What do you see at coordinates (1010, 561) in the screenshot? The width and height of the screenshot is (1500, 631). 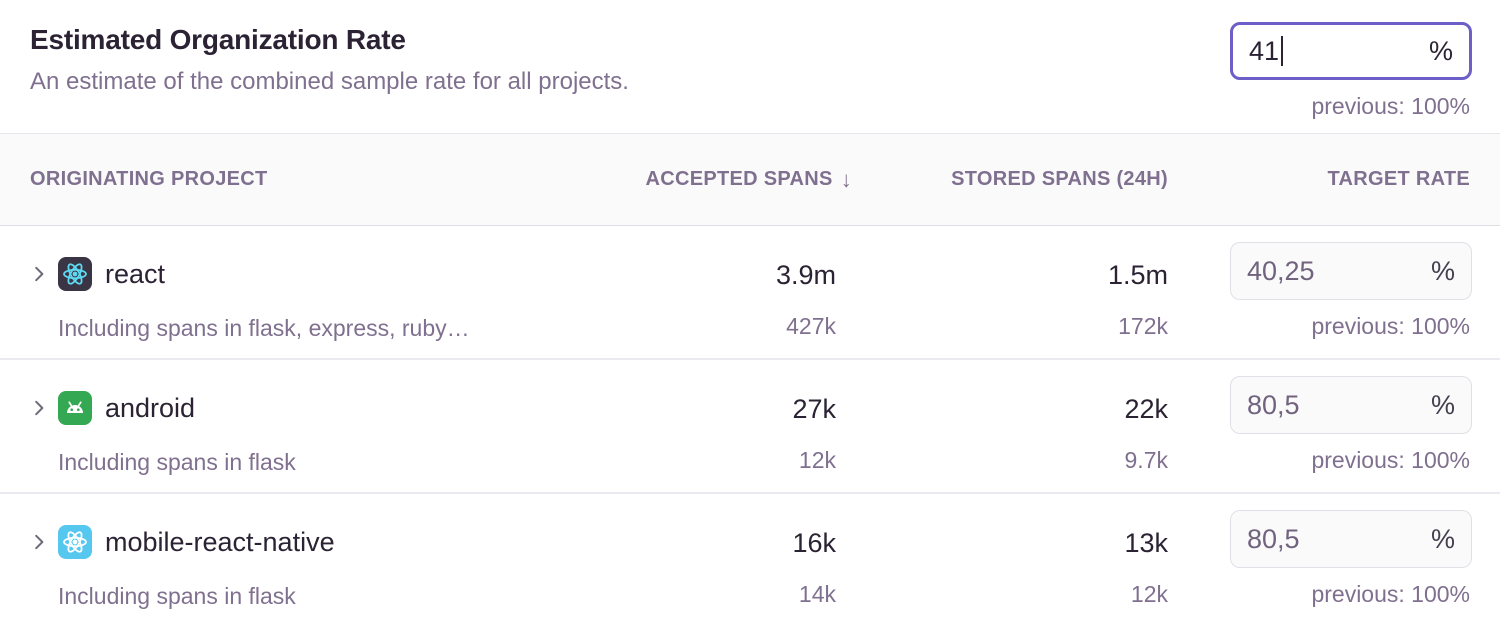 I see `stored-spans-cell: 13k 12k` at bounding box center [1010, 561].